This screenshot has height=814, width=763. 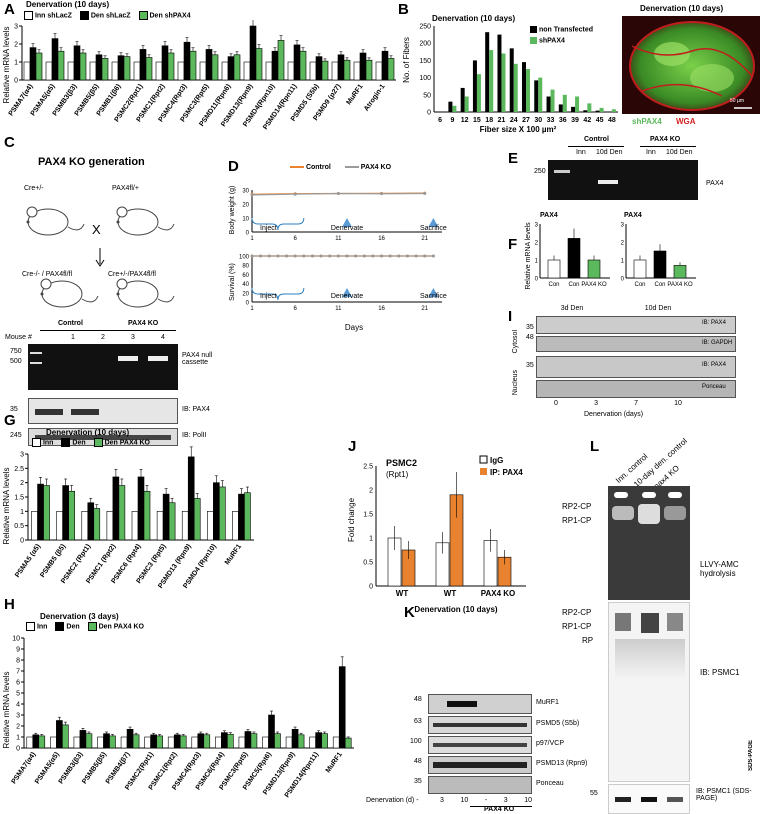 What do you see at coordinates (720, 672) in the screenshot?
I see `native-blot-label: IB: PSMC1` at bounding box center [720, 672].